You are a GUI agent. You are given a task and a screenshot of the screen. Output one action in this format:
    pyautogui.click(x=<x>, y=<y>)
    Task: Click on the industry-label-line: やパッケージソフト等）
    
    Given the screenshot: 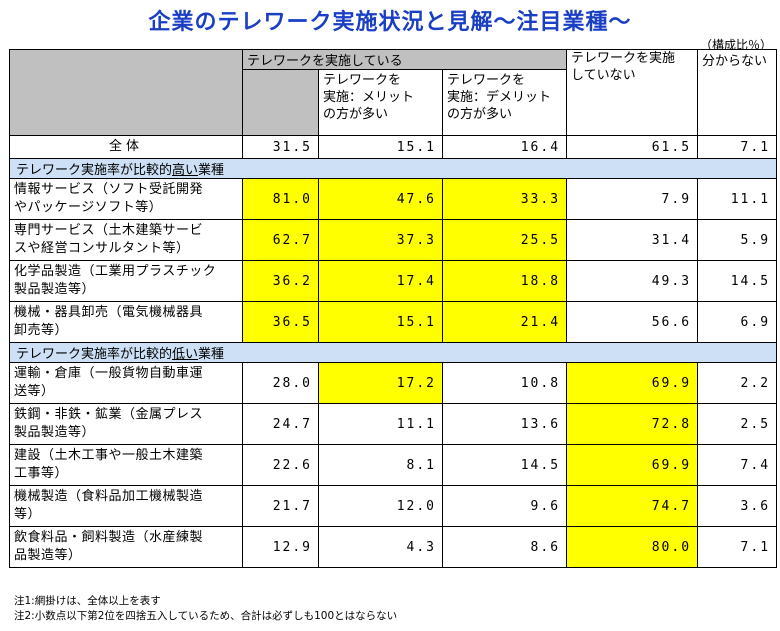 What is the action you would take?
    pyautogui.click(x=88, y=207)
    